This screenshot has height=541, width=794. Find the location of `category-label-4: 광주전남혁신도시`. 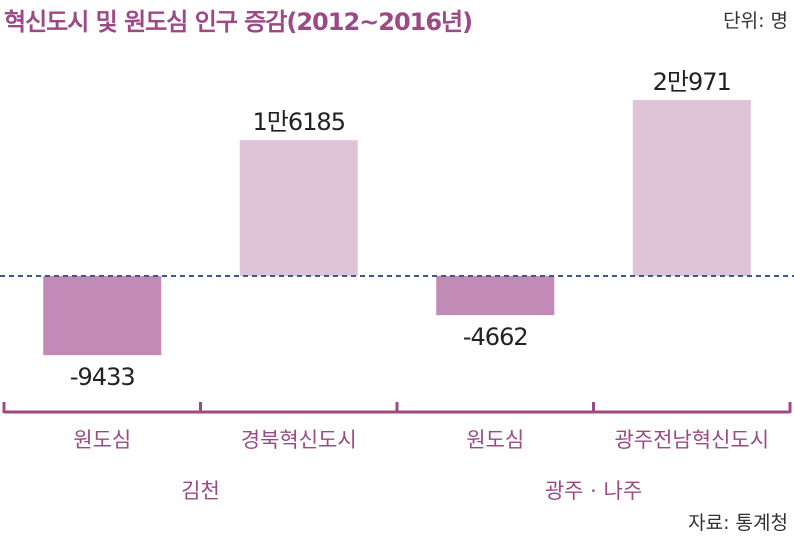

category-label-4: 광주전남혁신도시 is located at coordinates (691, 440).